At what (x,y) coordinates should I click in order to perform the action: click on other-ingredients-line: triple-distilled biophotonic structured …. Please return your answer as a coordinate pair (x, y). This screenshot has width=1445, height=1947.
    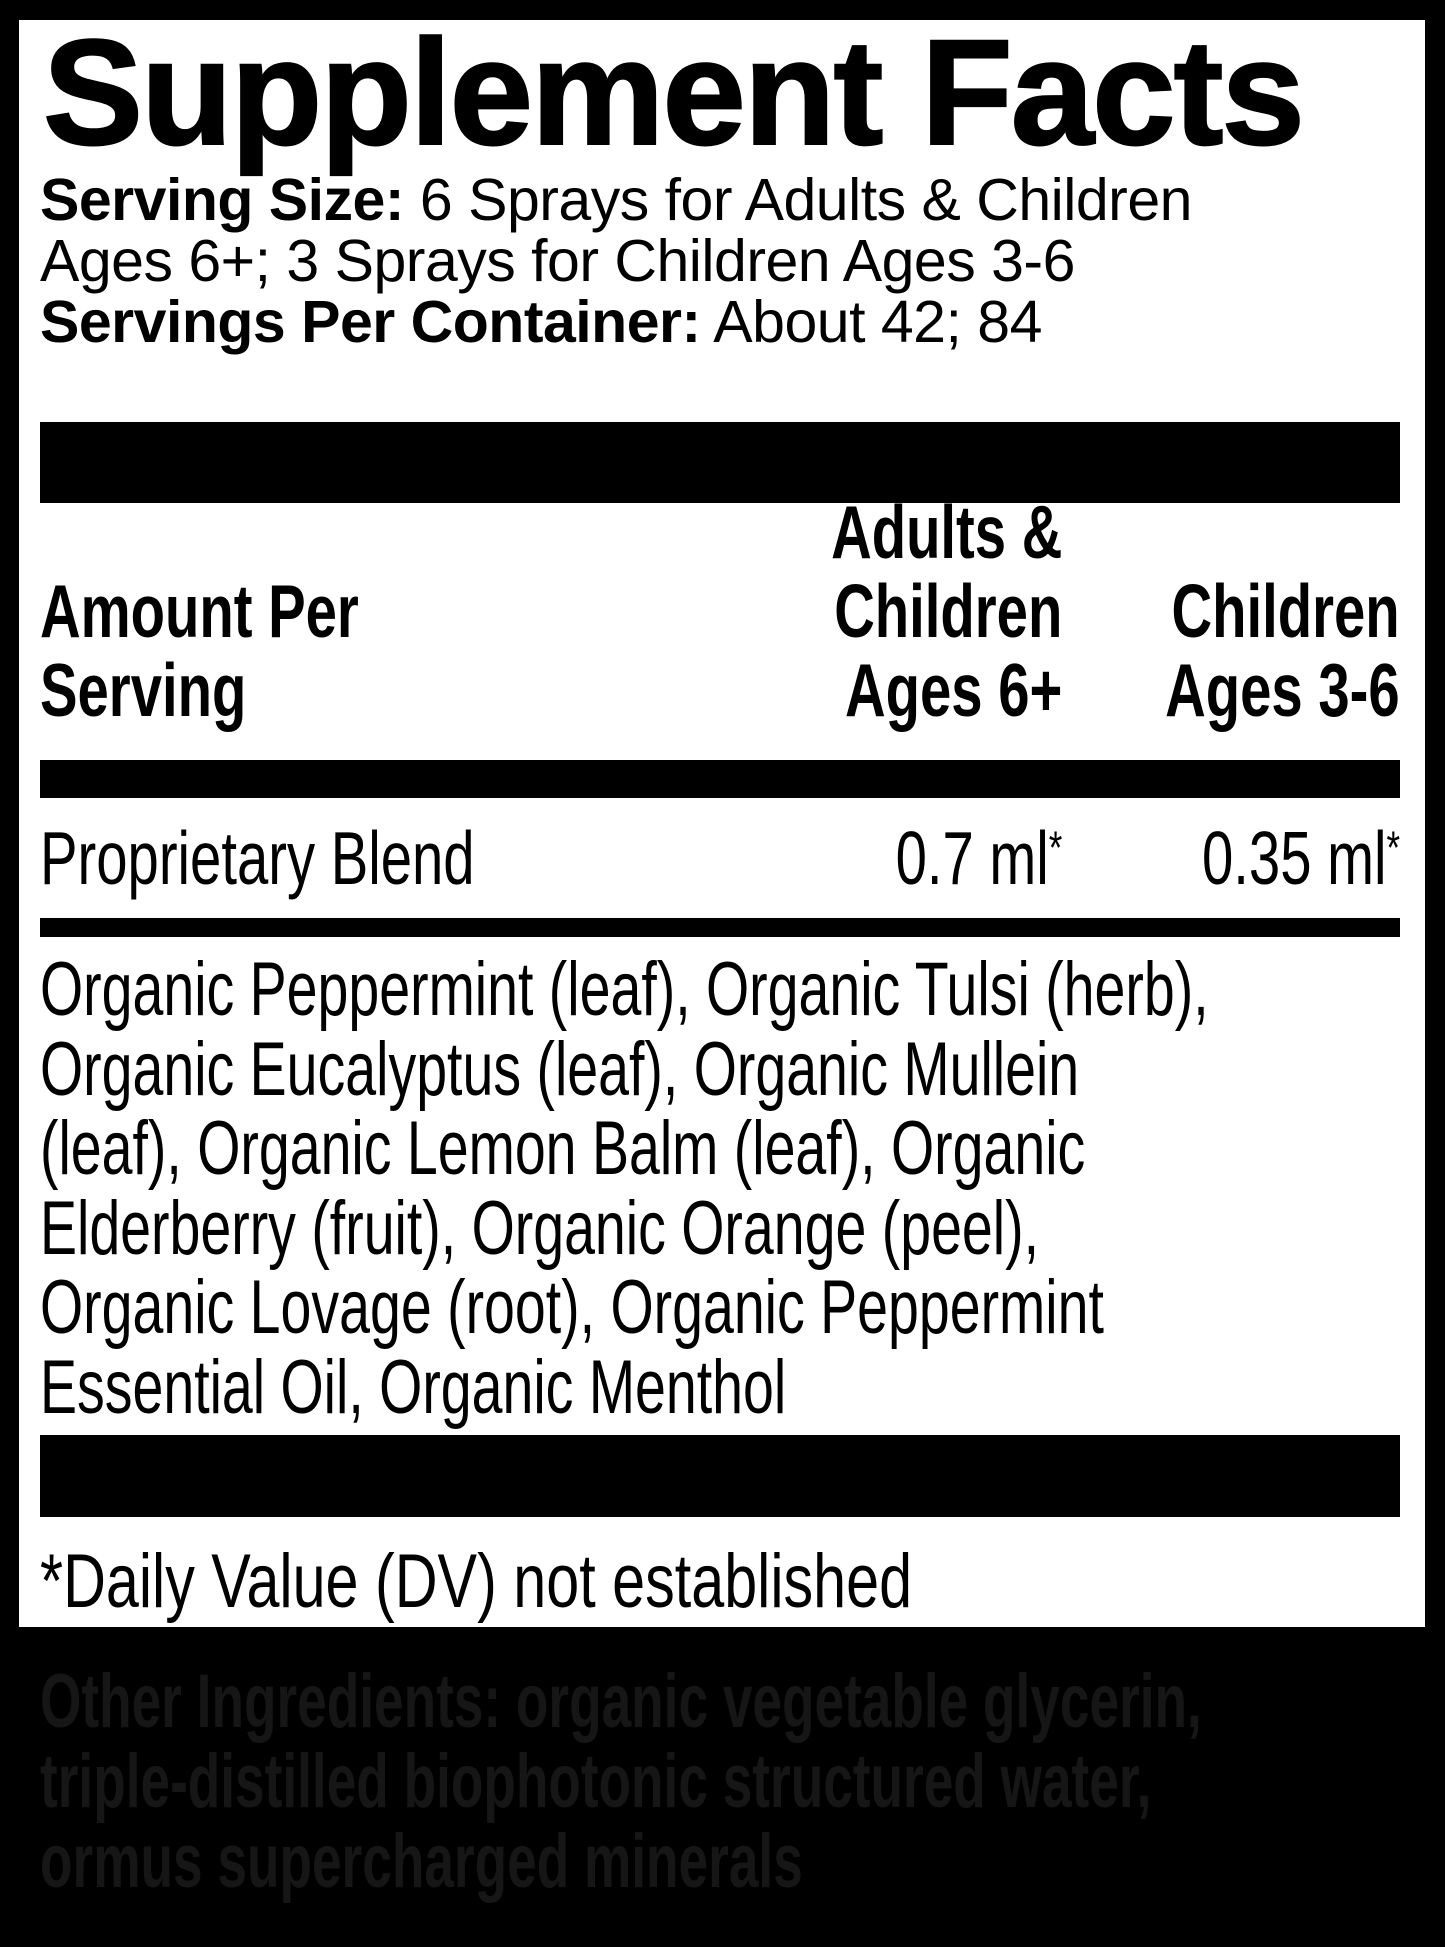
    Looking at the image, I should click on (596, 1781).